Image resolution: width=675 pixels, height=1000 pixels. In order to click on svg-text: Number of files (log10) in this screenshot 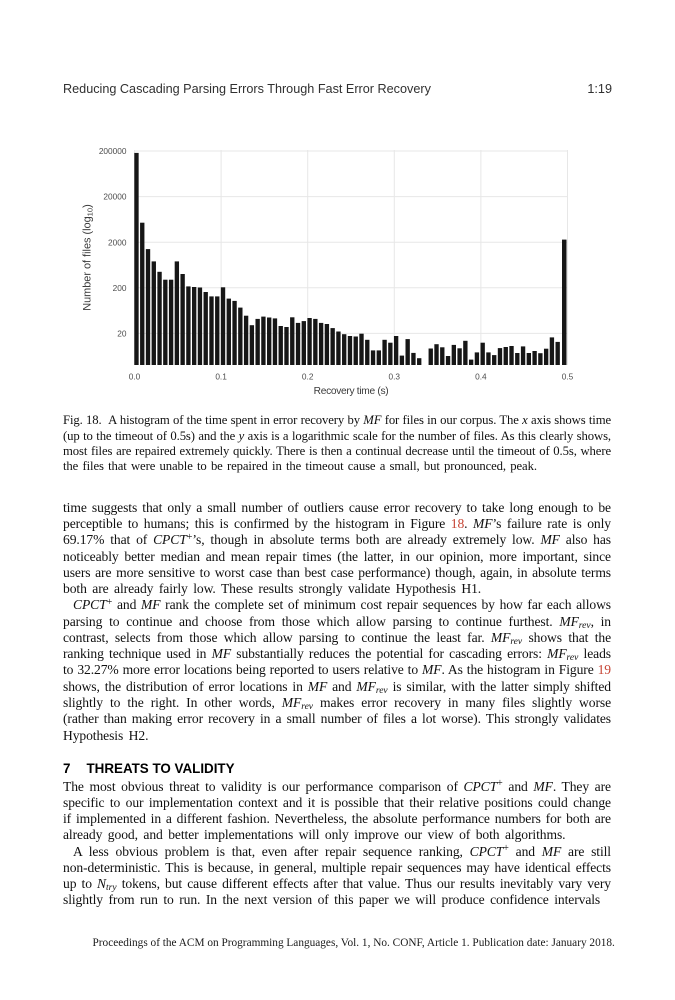, I will do `click(88, 257)`.